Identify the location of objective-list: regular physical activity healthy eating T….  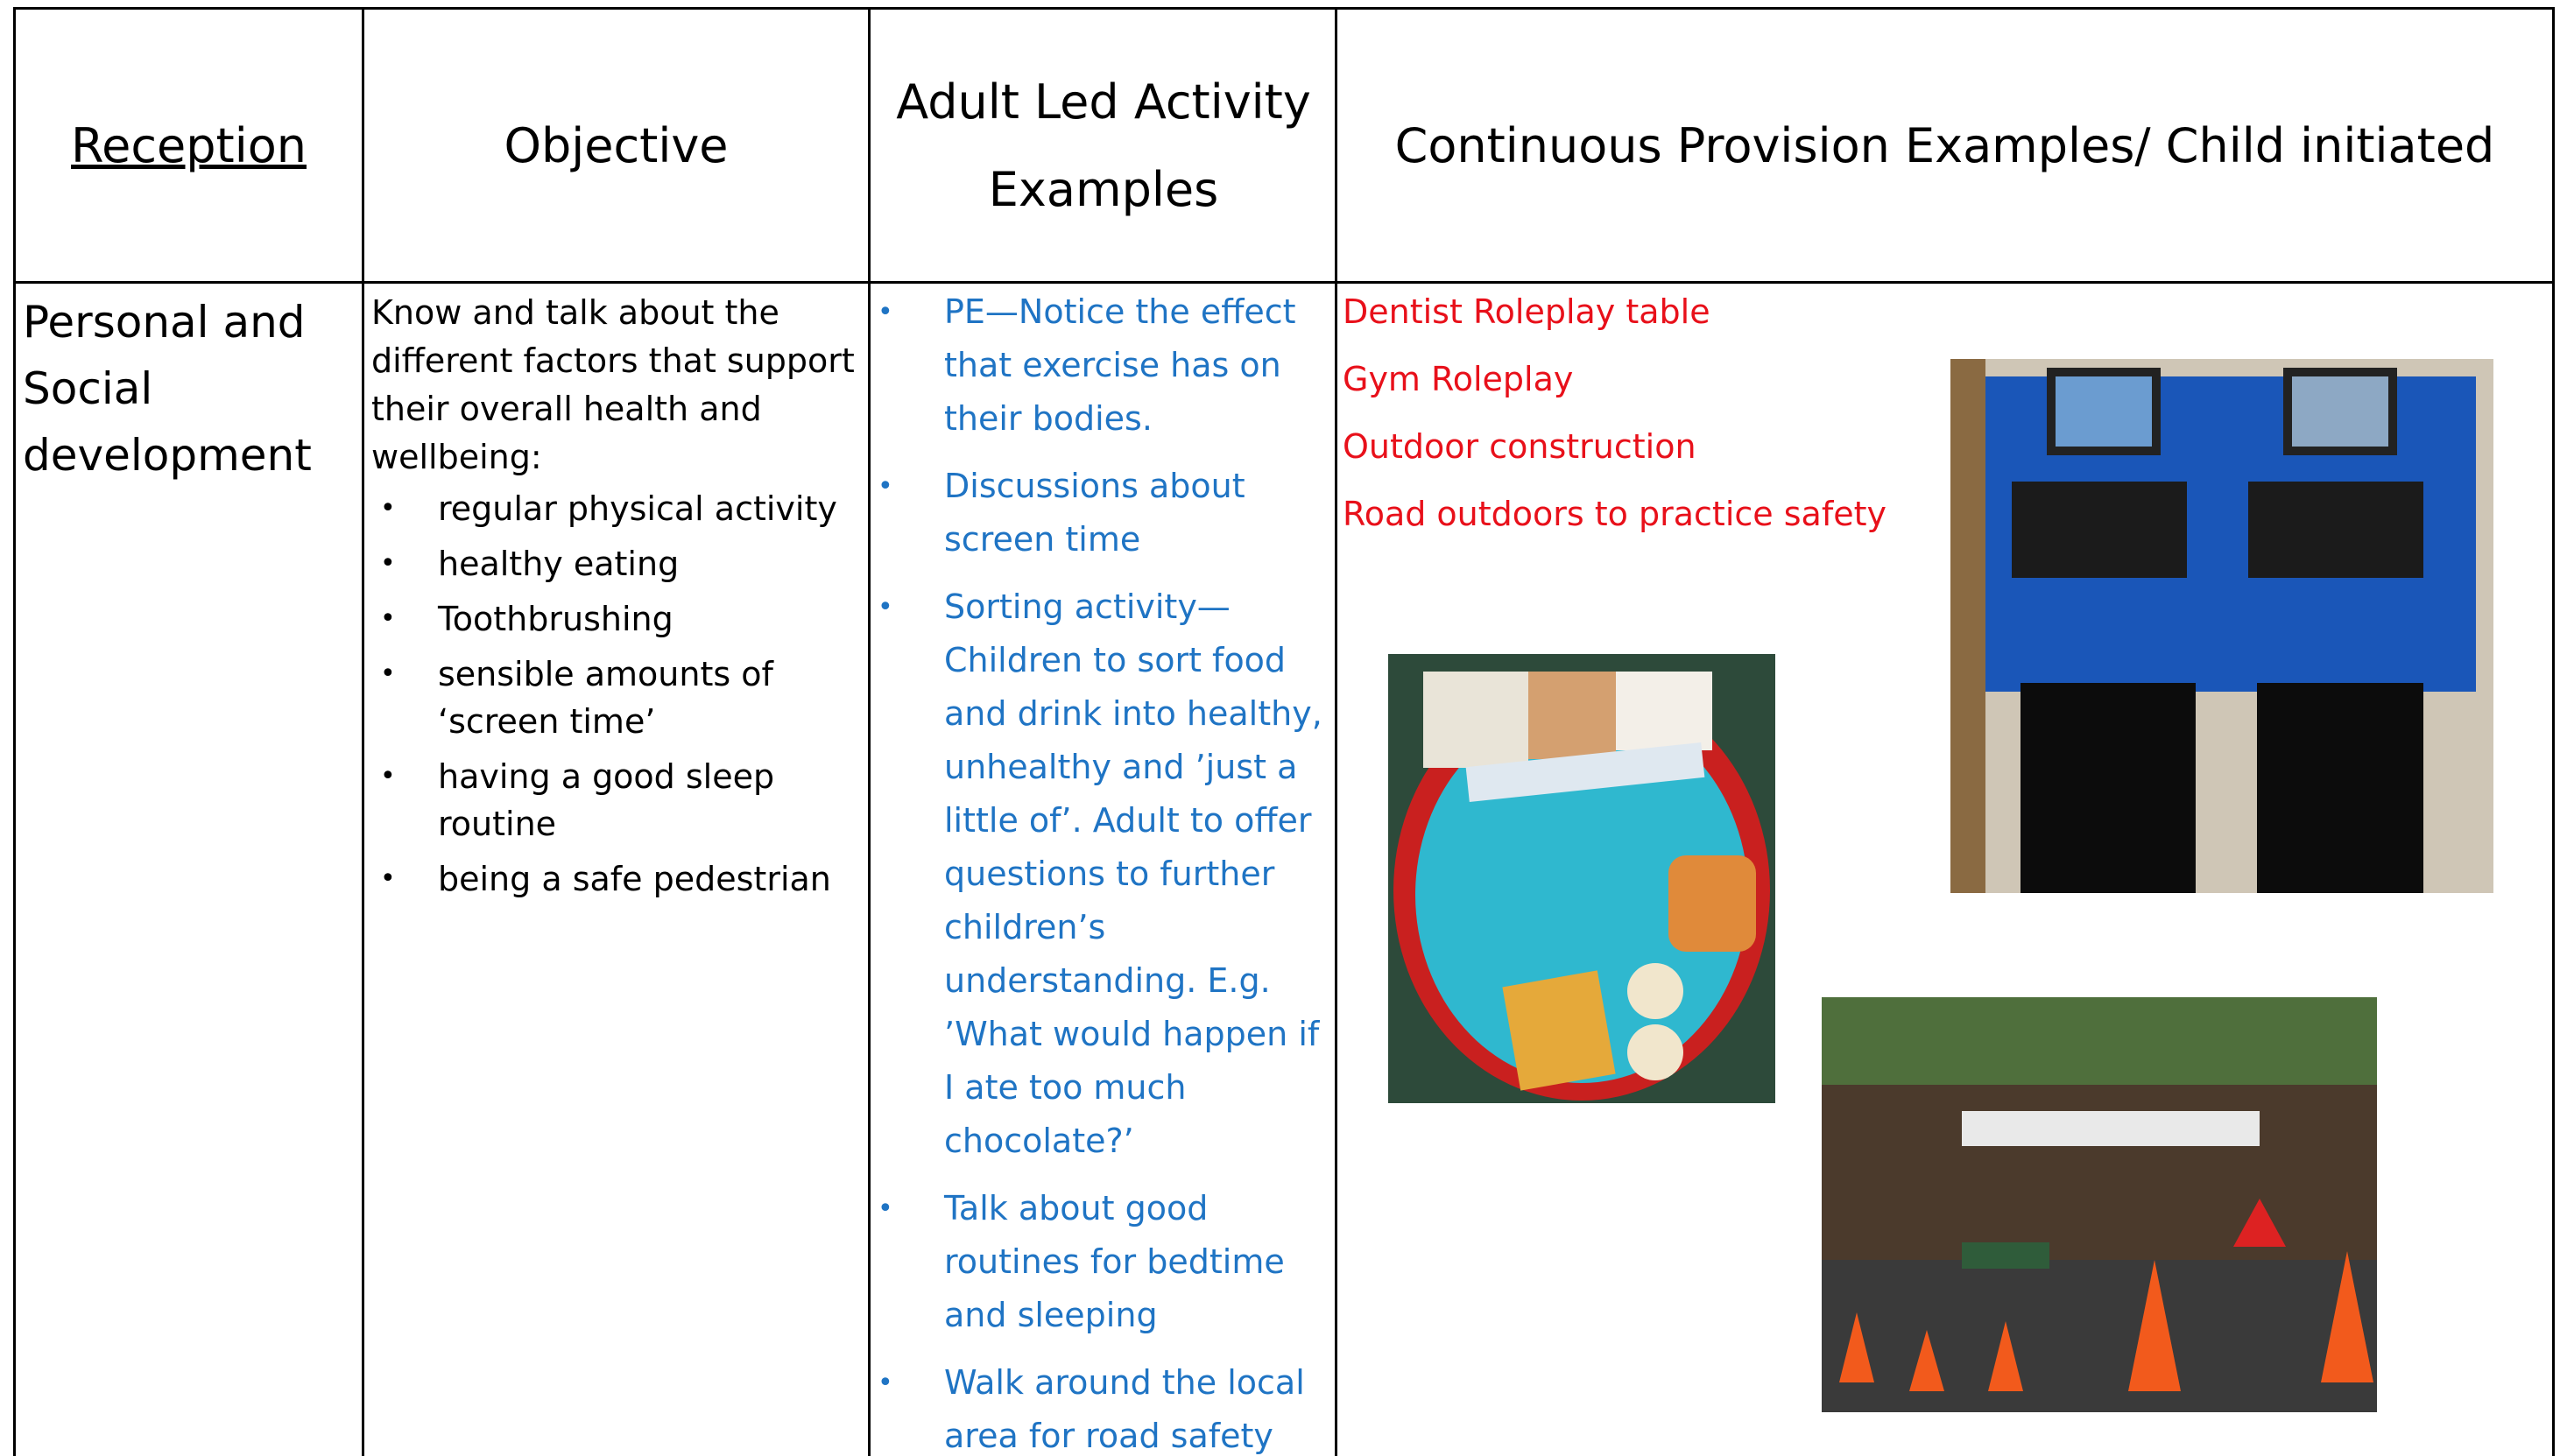
(616, 694).